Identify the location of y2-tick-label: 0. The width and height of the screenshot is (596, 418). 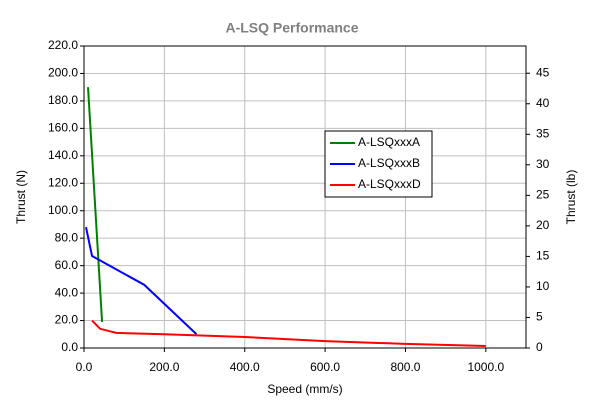
(539, 347).